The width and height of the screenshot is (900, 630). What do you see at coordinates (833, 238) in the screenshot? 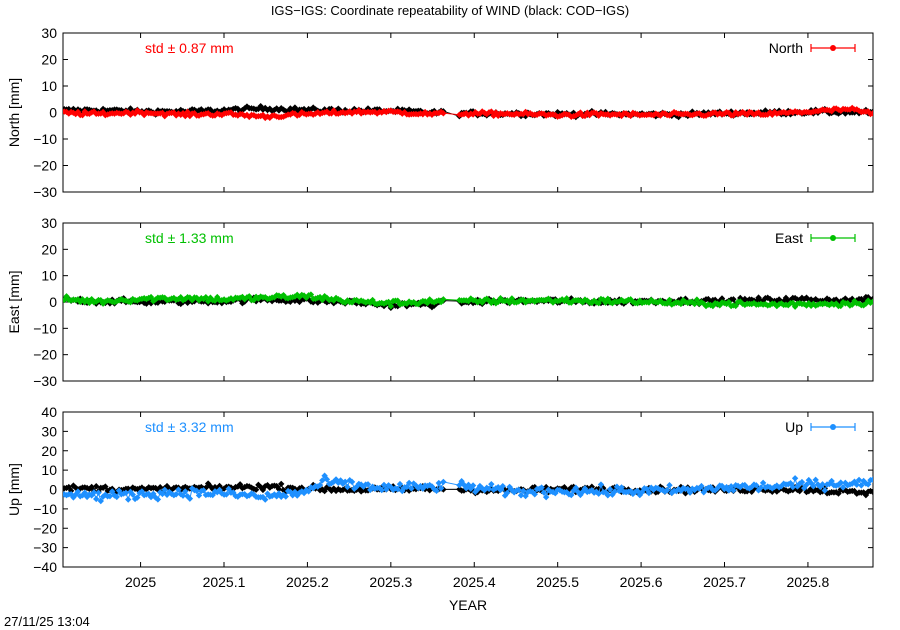
I see `legend-marker` at bounding box center [833, 238].